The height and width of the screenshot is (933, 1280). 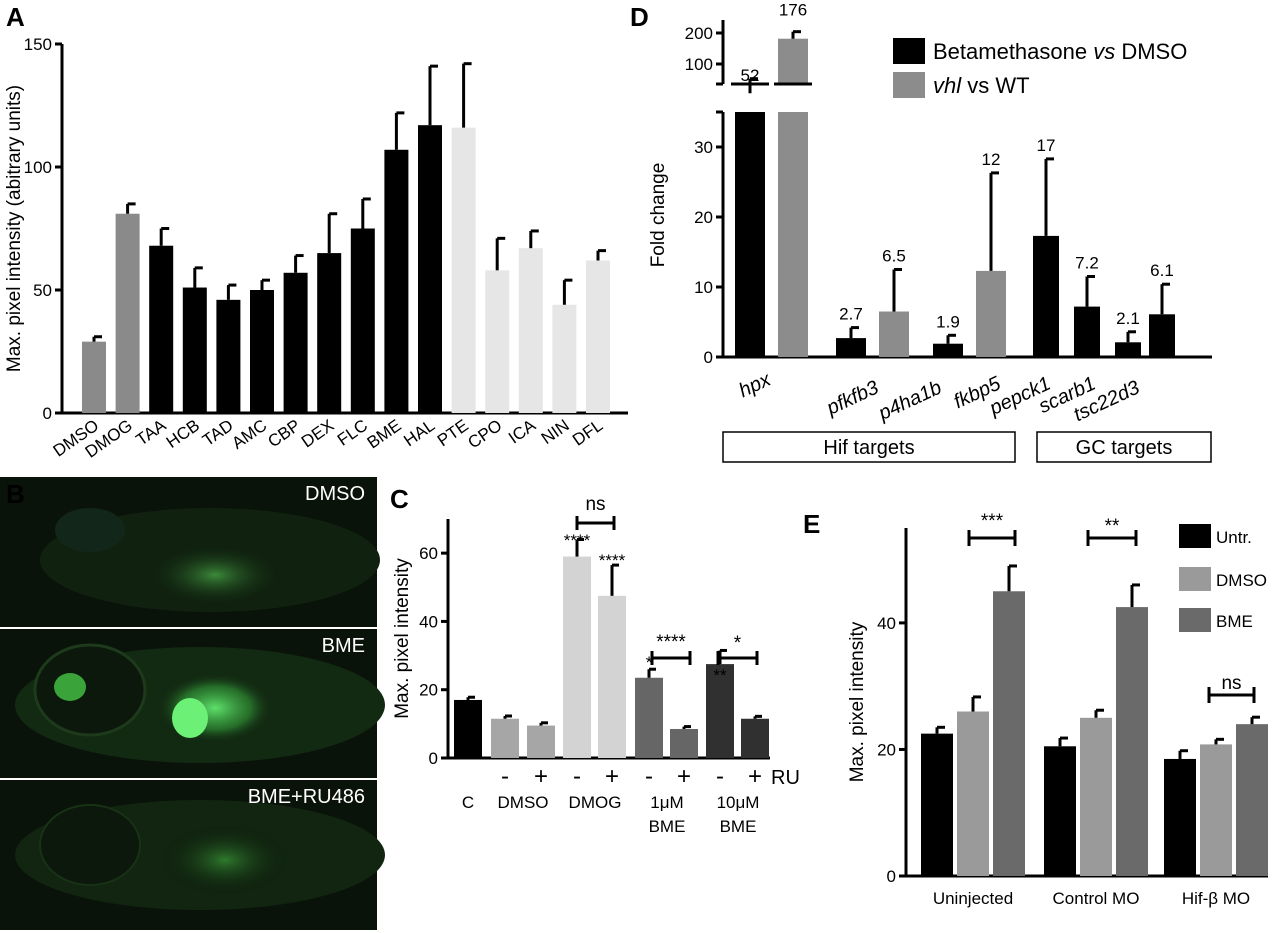 What do you see at coordinates (428, 553) in the screenshot?
I see `y-tick-label: 60` at bounding box center [428, 553].